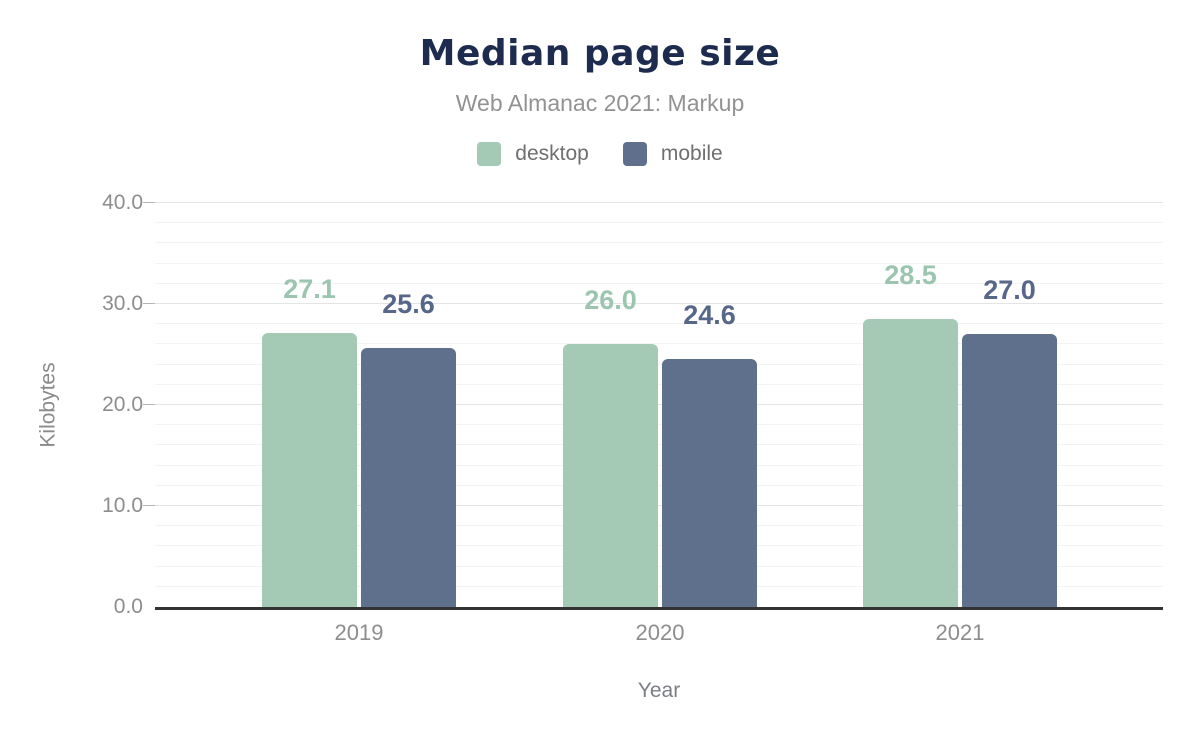 This screenshot has height=742, width=1200. I want to click on x-tick-label-2019: 2019, so click(359, 632).